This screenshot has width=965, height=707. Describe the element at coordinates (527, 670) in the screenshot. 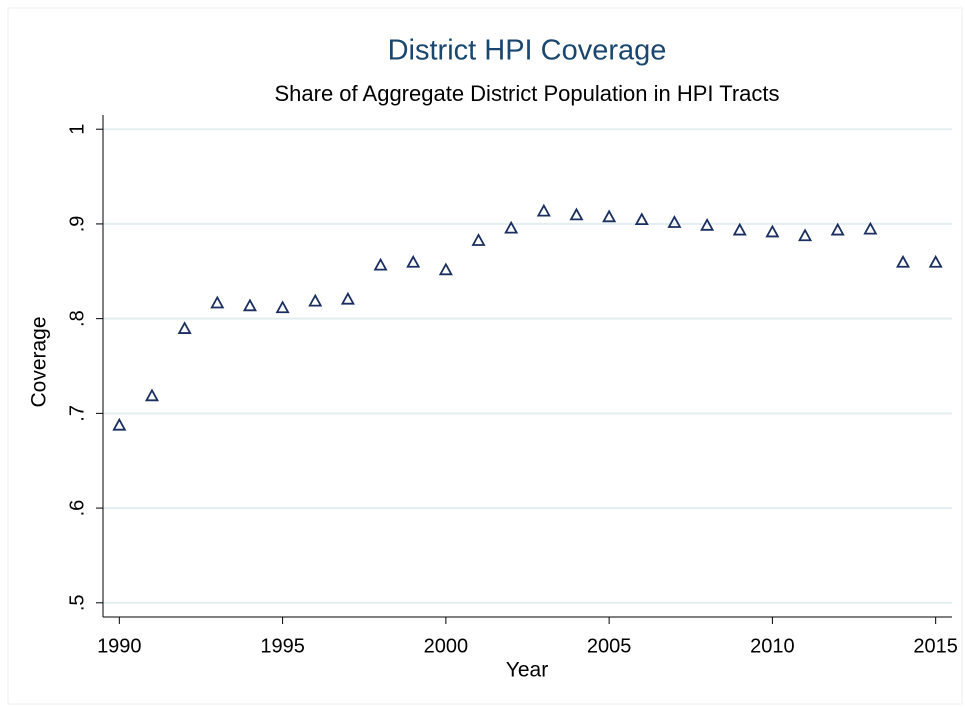

I see `x-axis-label: Year` at that location.